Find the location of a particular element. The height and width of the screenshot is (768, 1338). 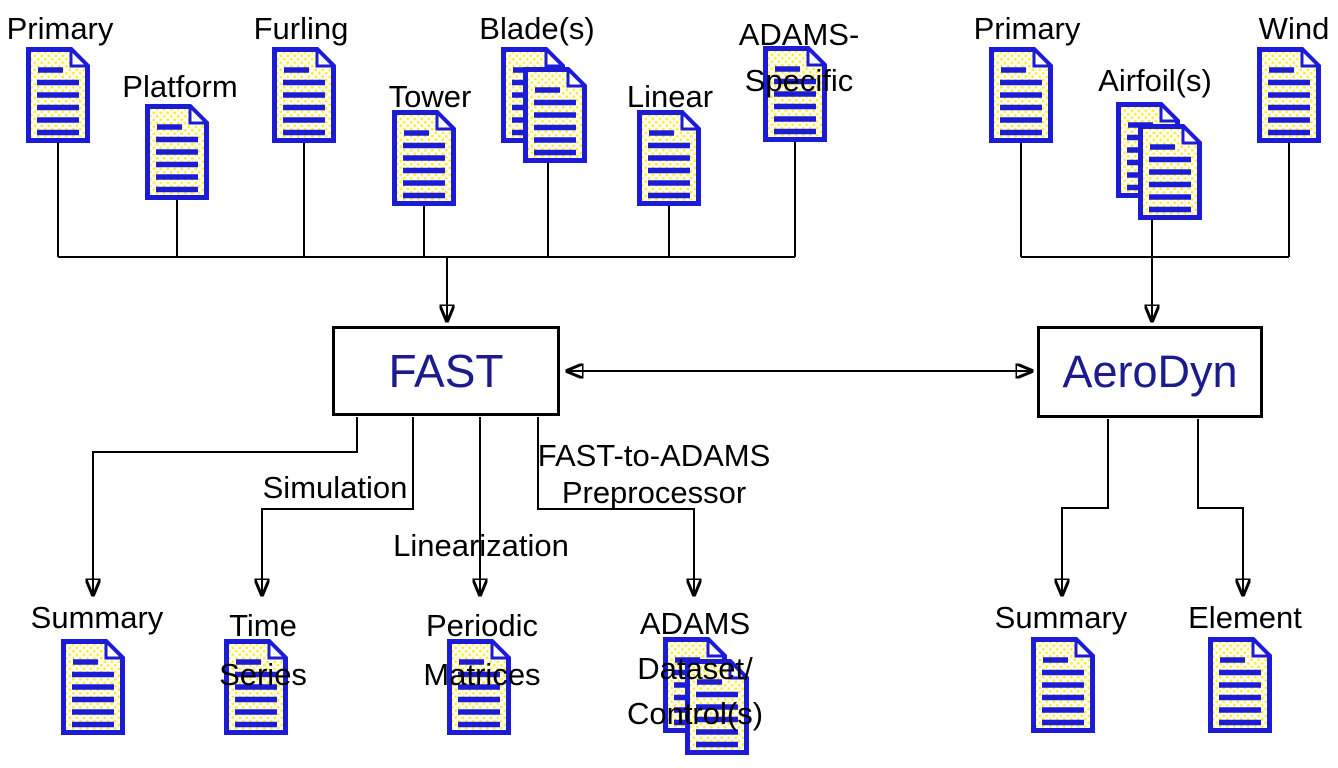

aerodyn-process-box: AeroDyn is located at coordinates (1150, 372).